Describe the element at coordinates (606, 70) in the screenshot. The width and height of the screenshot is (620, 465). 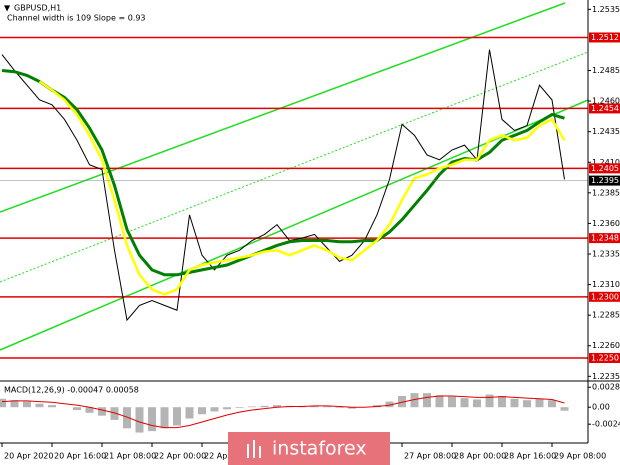
I see `y-tick-label: 1.2485` at that location.